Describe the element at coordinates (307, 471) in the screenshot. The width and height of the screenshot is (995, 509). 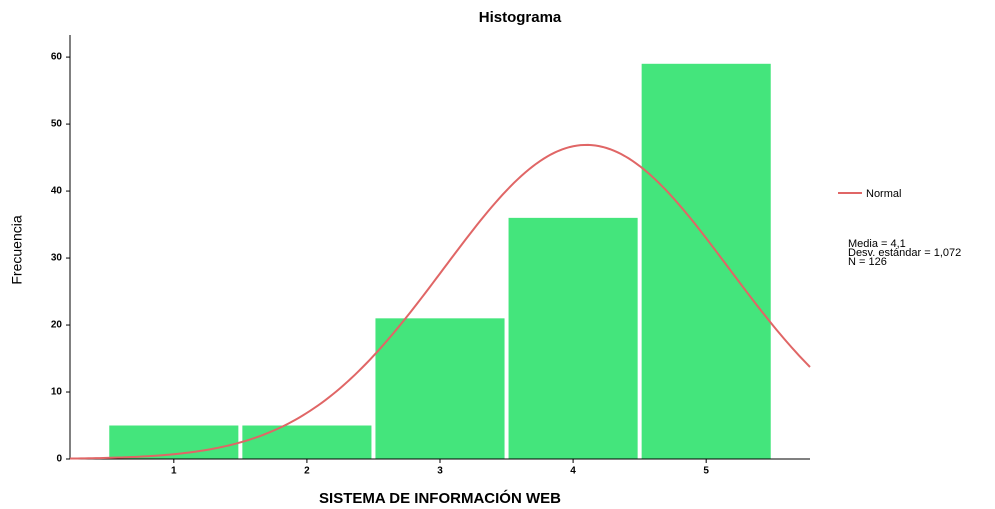
I see `x-tick-label: 2` at that location.